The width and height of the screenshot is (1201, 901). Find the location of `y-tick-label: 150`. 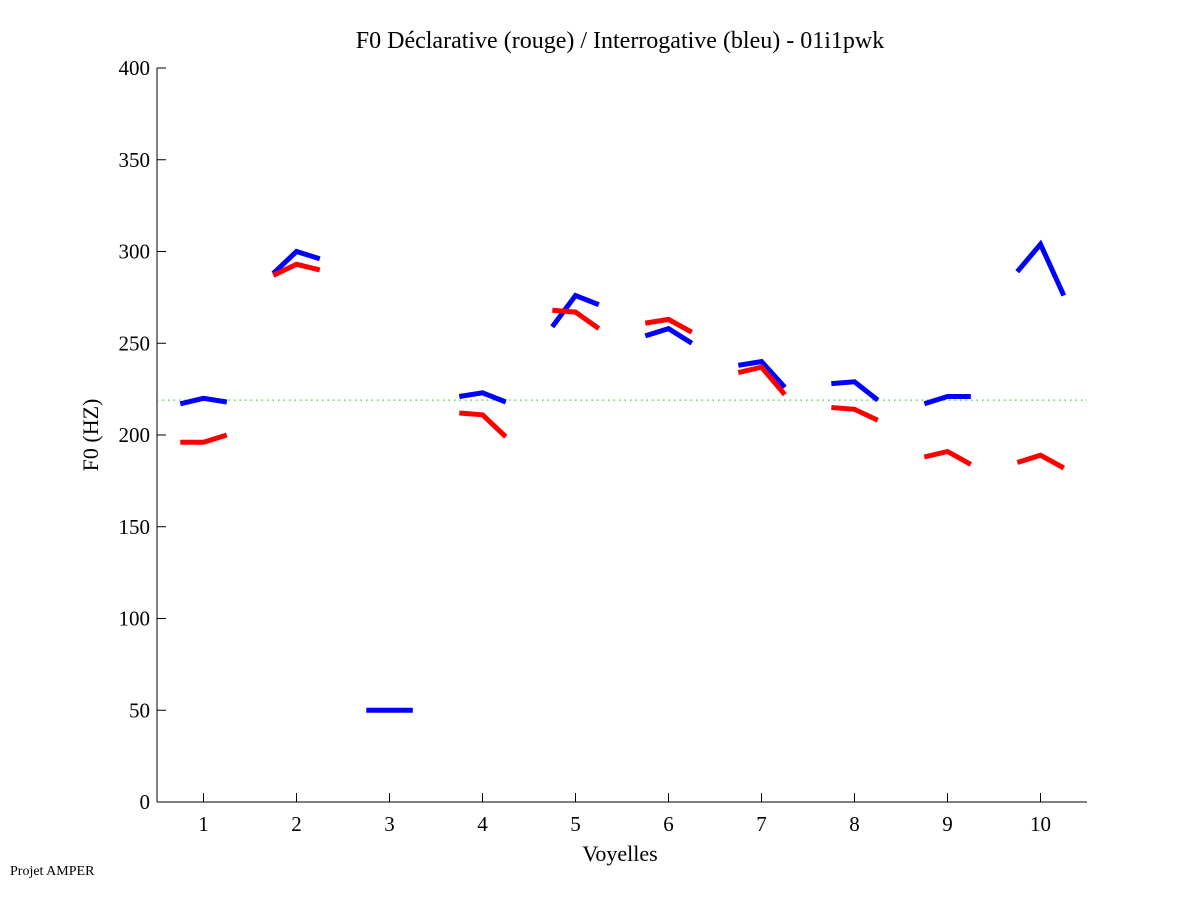

y-tick-label: 150 is located at coordinates (135, 527).